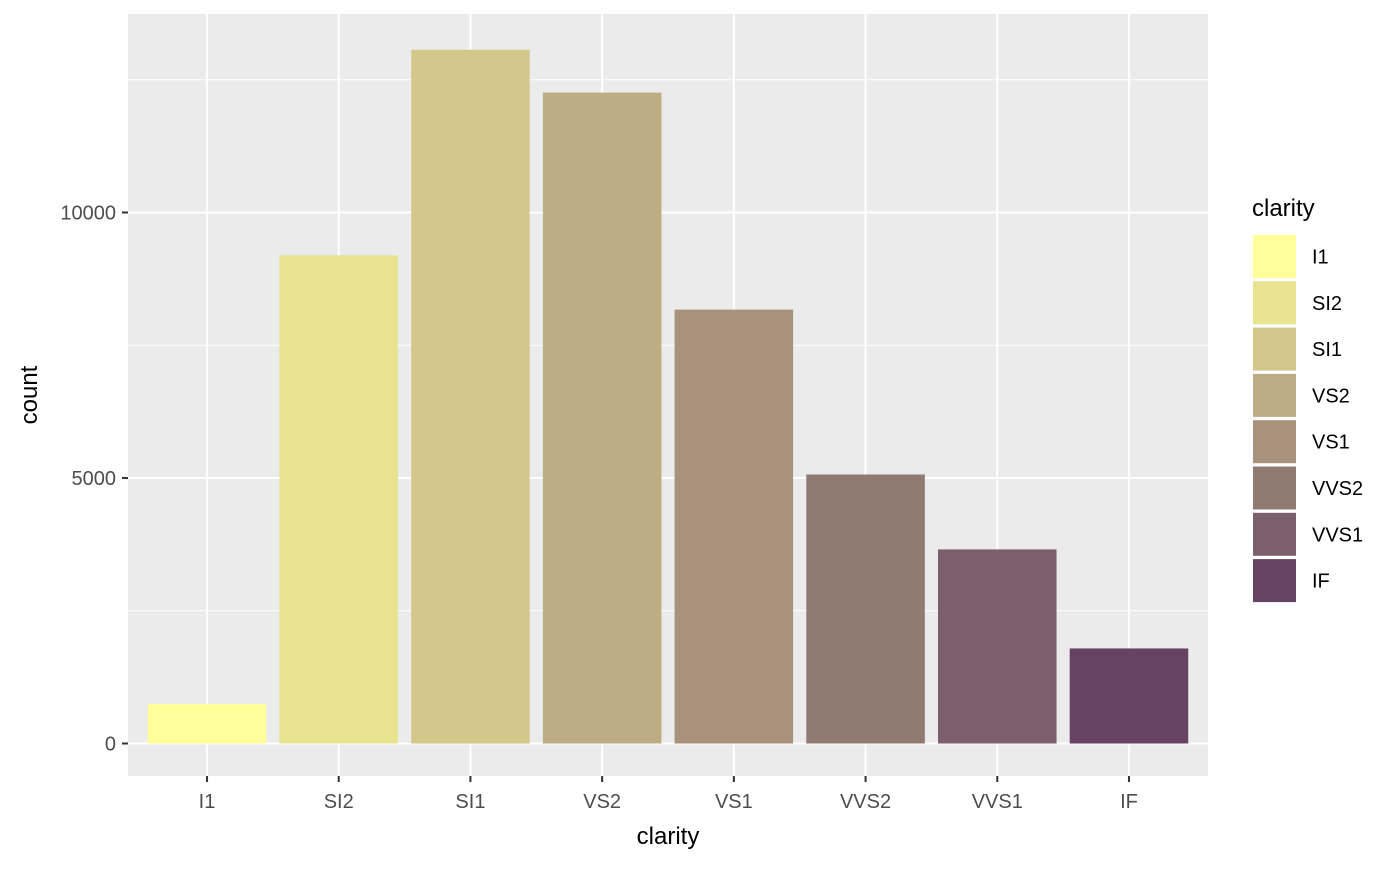  Describe the element at coordinates (338, 499) in the screenshot. I see `bar-si2` at that location.